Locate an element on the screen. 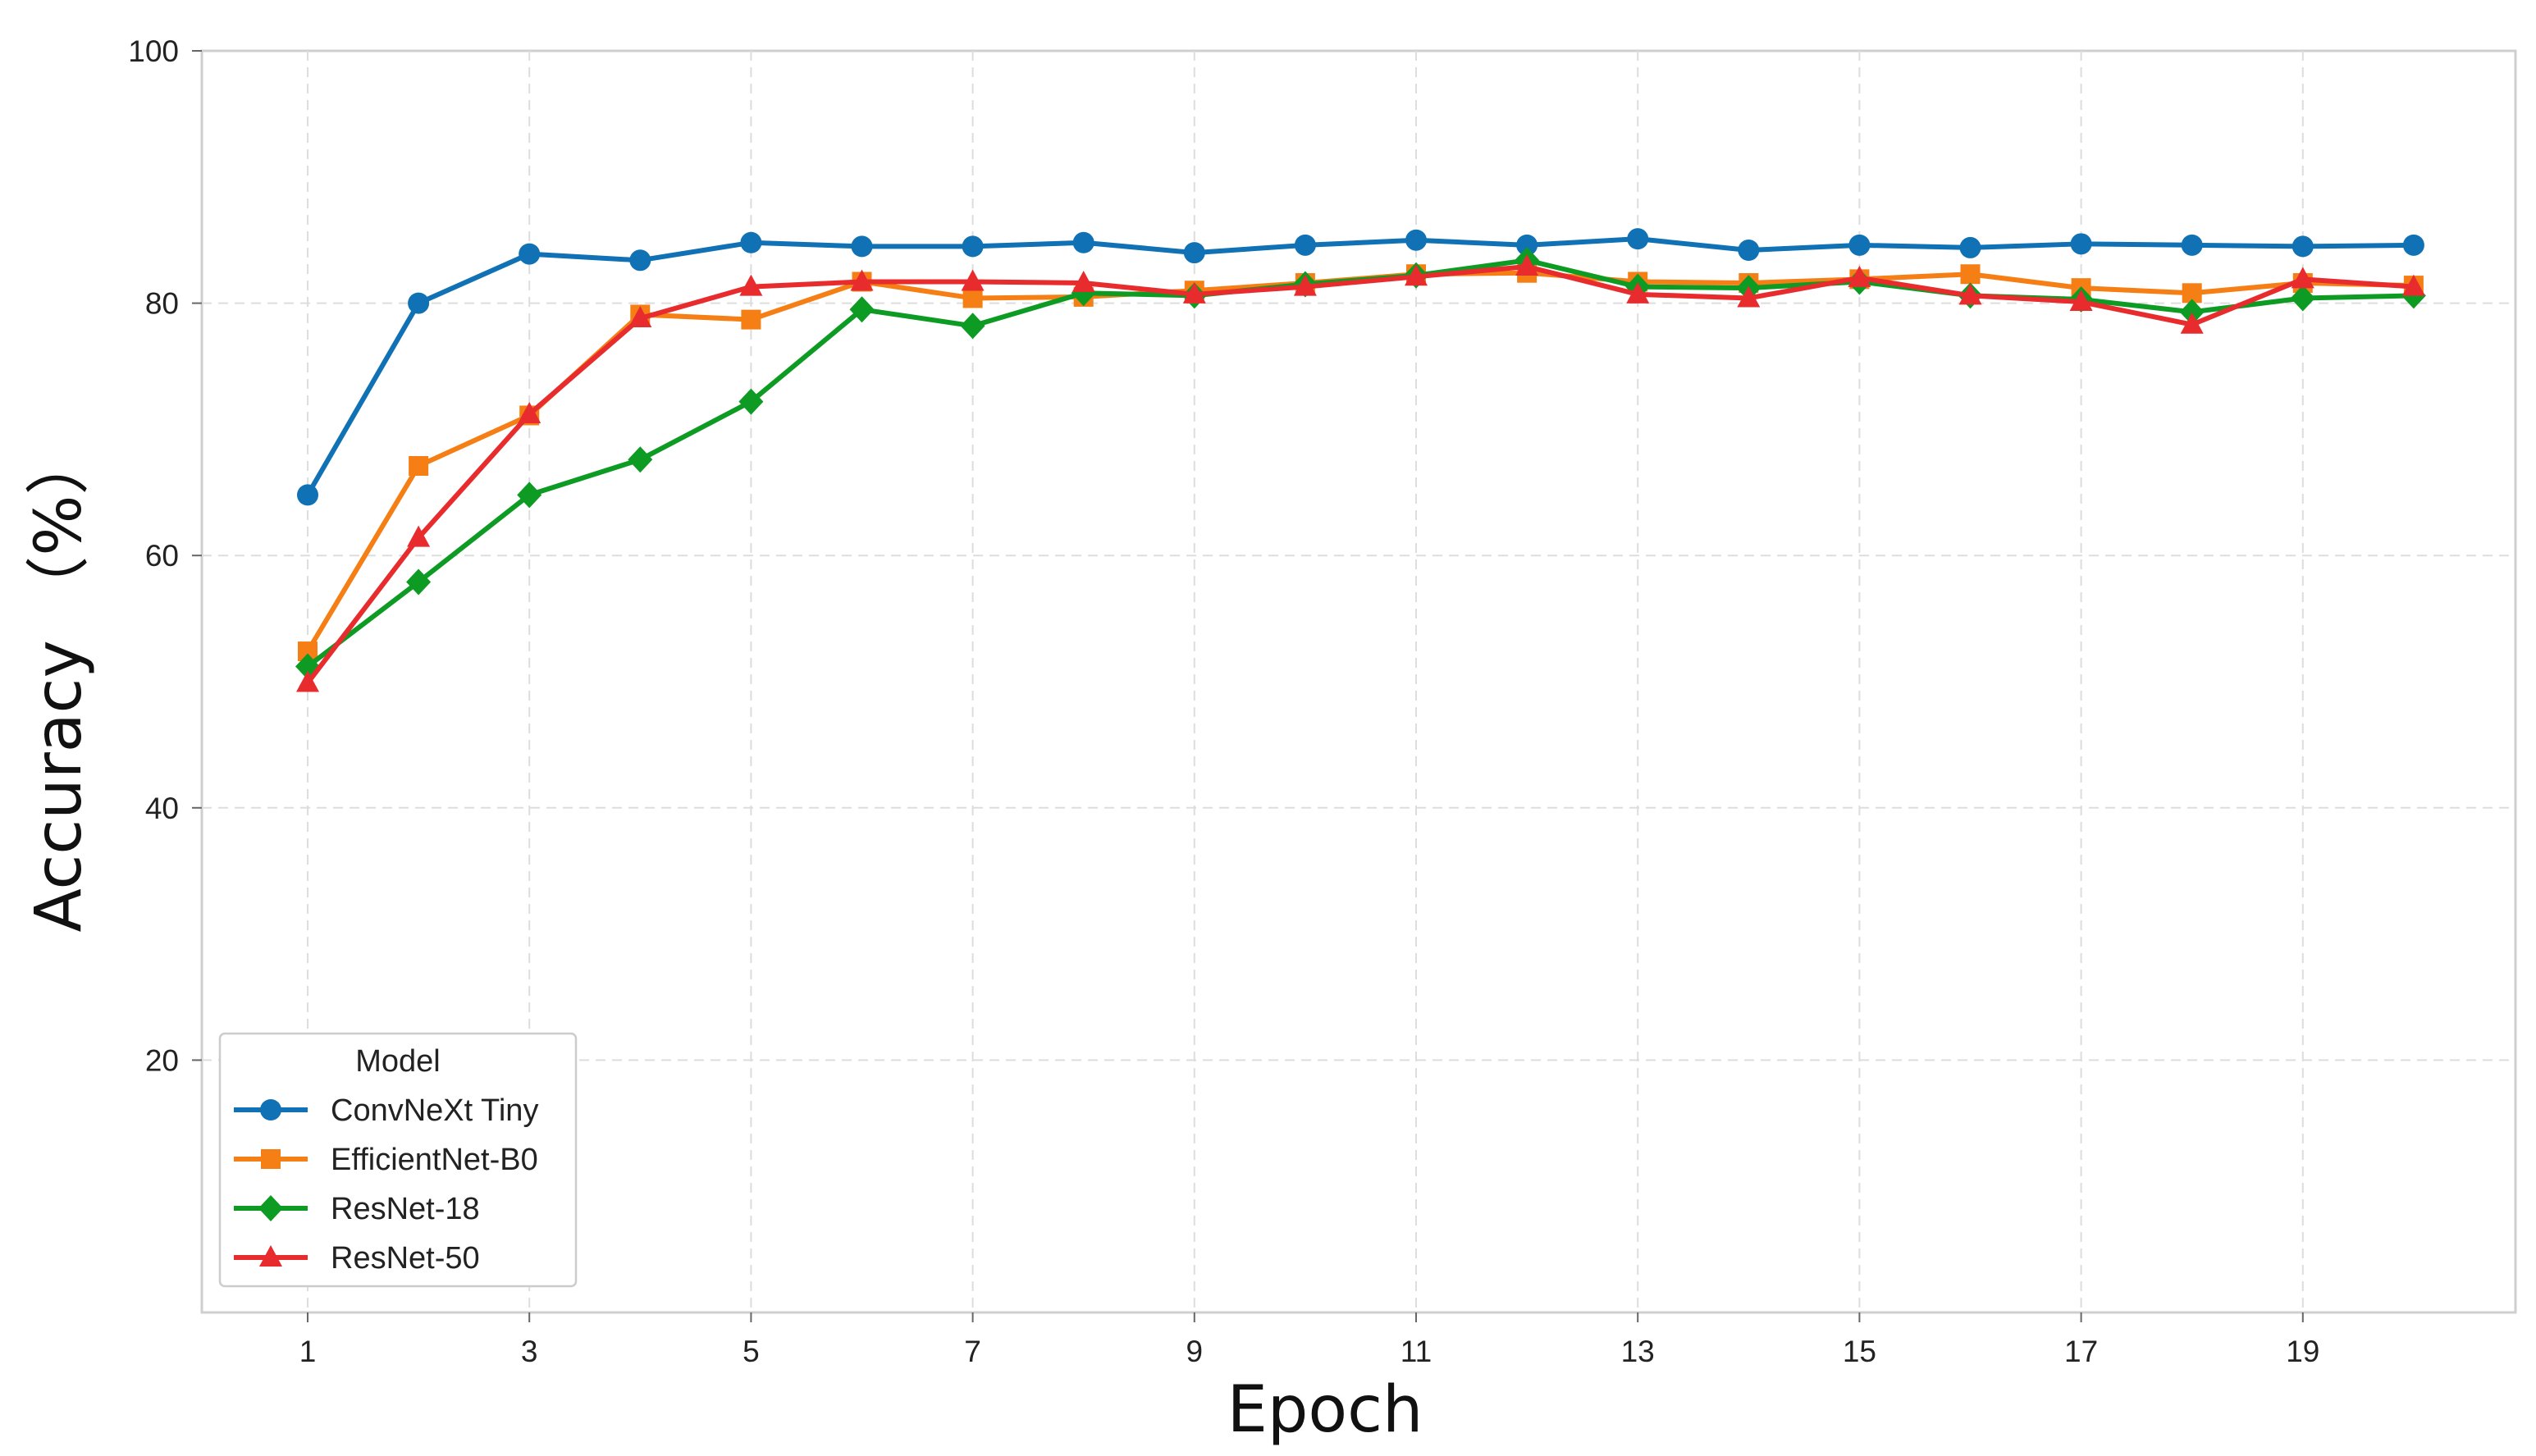 This screenshot has width=2536, height=1456. legend-item: ResNet-50 is located at coordinates (357, 1258).